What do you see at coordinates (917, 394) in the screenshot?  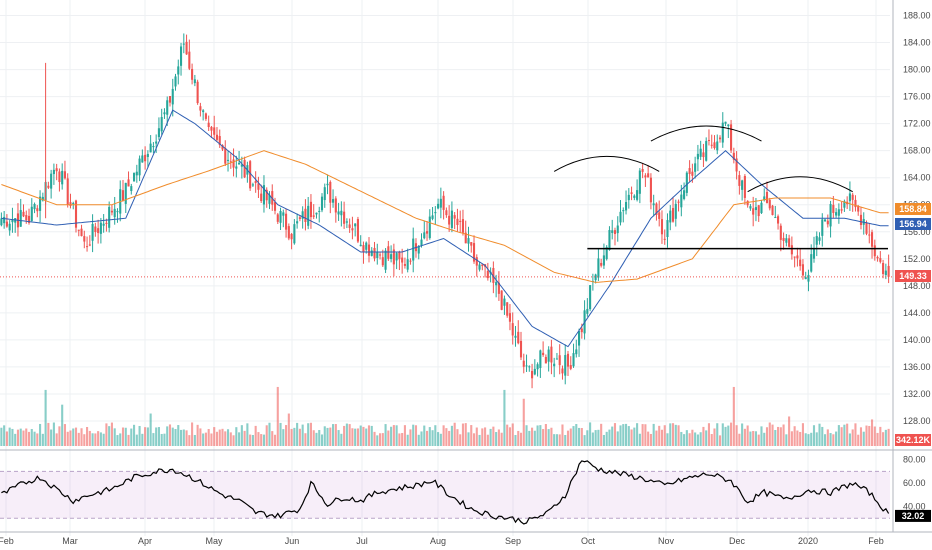 I see `price-tick-label: 132.00` at bounding box center [917, 394].